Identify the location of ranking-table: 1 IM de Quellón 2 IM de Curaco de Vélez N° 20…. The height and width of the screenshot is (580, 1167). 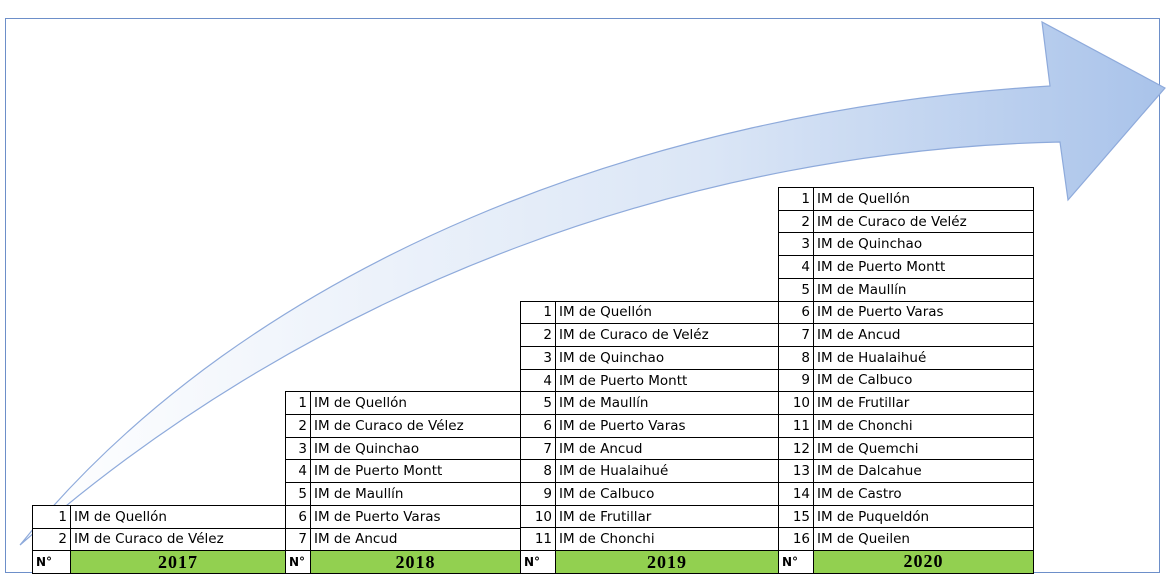
(159, 539).